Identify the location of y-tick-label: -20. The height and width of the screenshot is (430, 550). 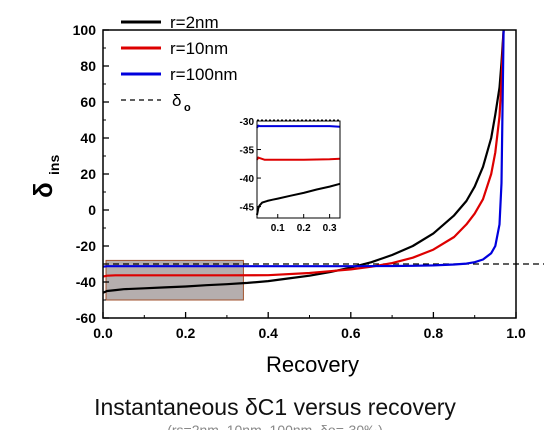
(86, 246).